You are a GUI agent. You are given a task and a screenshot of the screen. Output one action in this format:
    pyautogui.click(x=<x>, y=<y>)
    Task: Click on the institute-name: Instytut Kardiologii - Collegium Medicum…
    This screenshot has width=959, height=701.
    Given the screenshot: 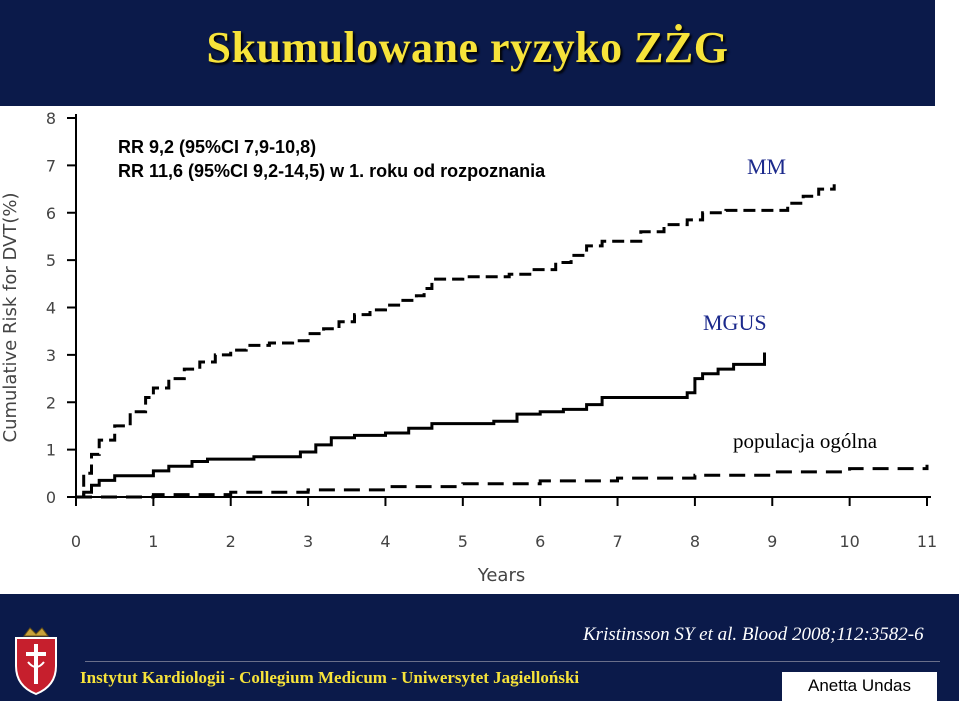 What is the action you would take?
    pyautogui.click(x=330, y=677)
    